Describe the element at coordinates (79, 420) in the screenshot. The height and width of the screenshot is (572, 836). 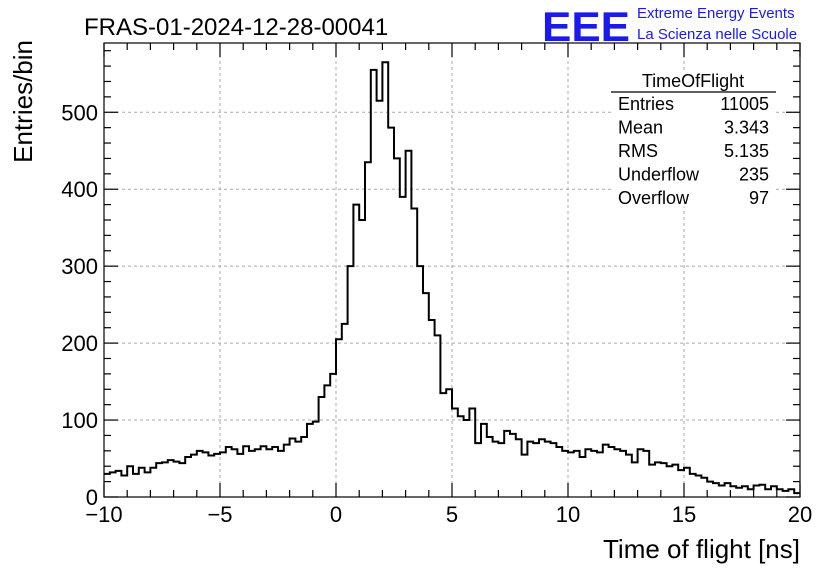
I see `y-tick-label: 100` at that location.